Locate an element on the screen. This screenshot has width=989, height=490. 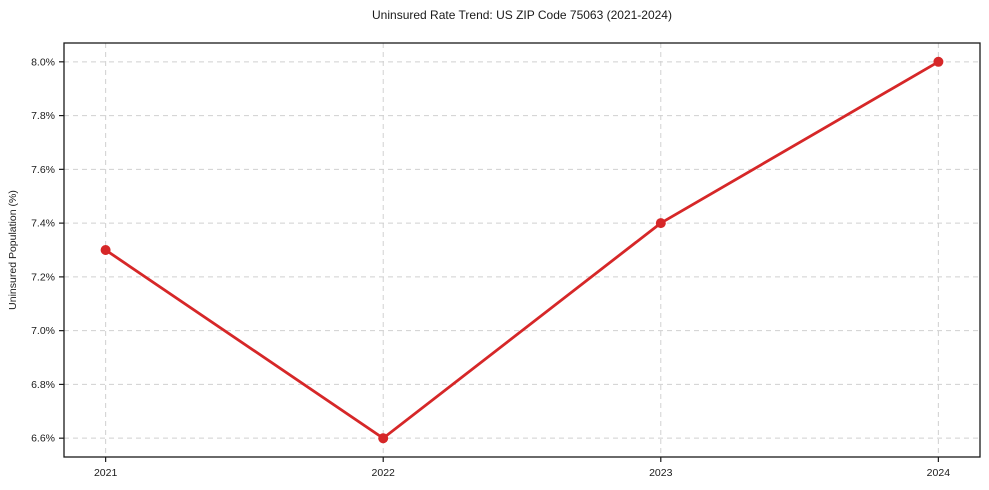
y-tick-label: 6.6% is located at coordinates (43, 439).